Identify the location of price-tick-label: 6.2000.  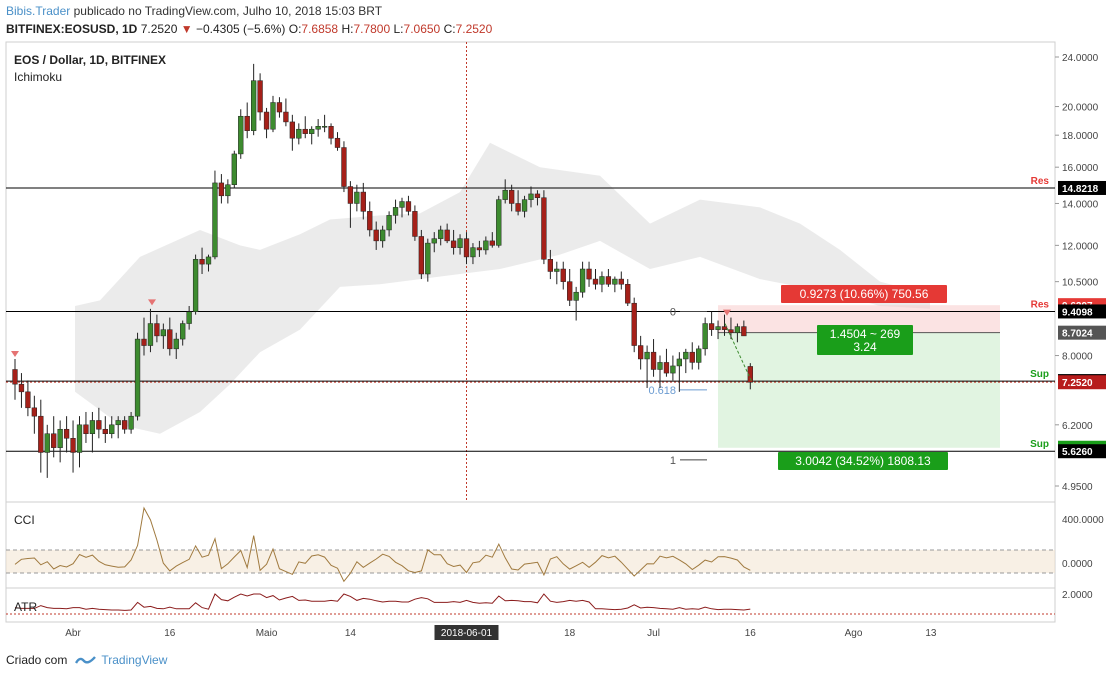
(1077, 426).